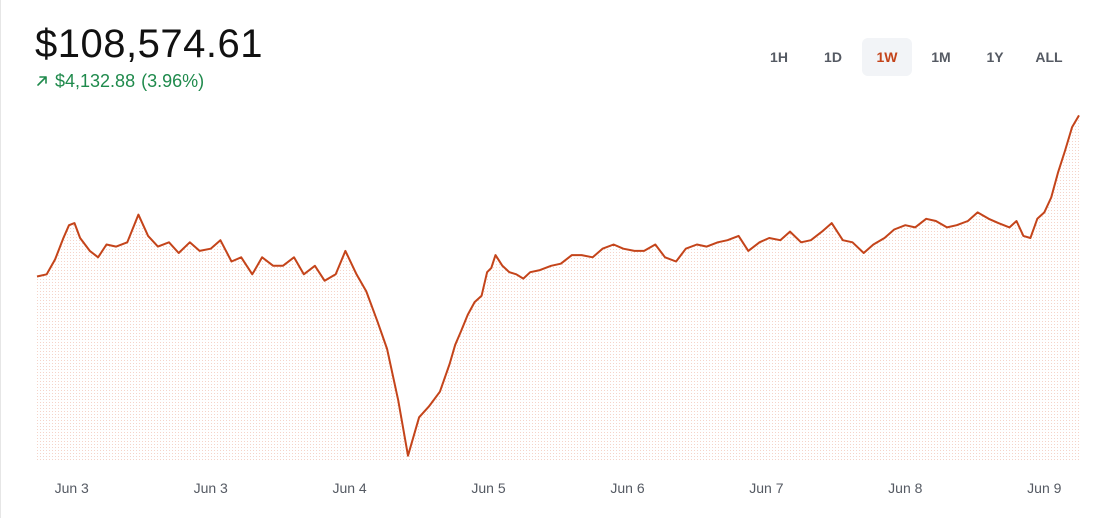 The image size is (1096, 518). I want to click on range-tab-1y: 1Y, so click(995, 57).